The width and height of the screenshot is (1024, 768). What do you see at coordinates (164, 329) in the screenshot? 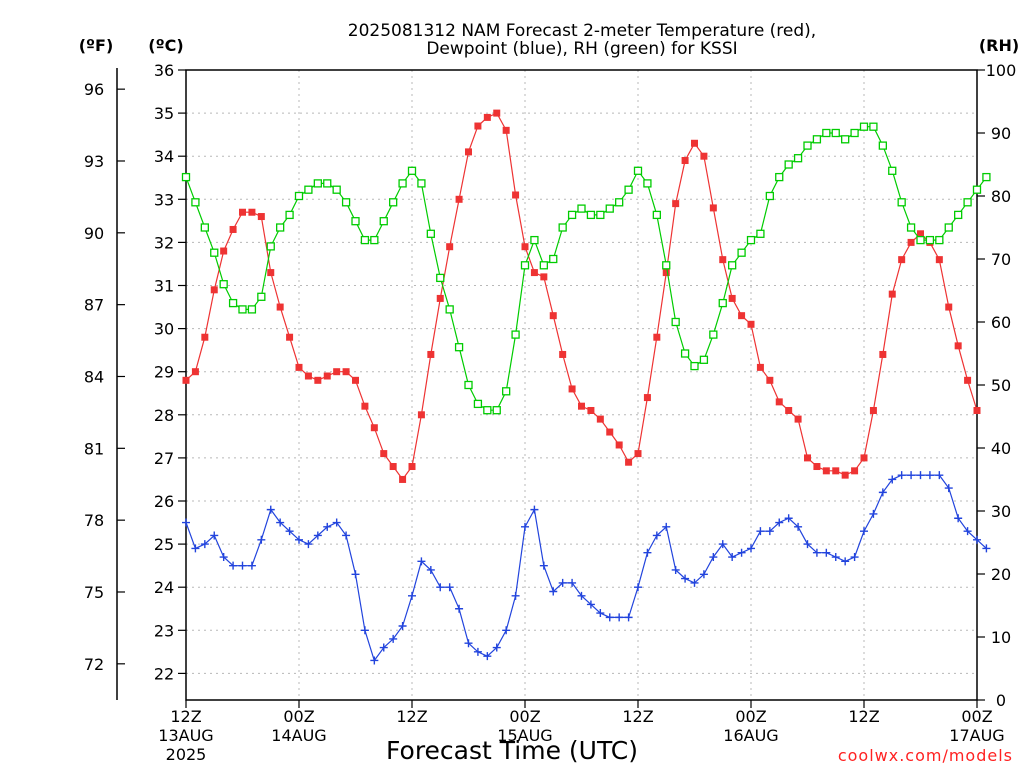
I see `celsius-tick-label: 30` at bounding box center [164, 329].